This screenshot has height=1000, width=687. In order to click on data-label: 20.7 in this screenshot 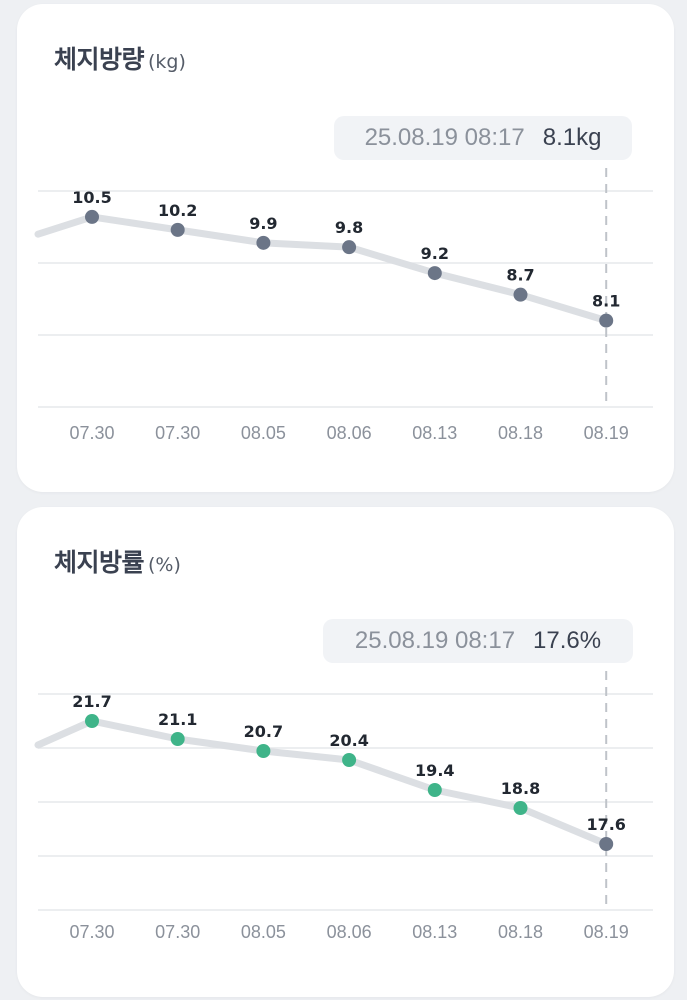, I will do `click(263, 731)`.